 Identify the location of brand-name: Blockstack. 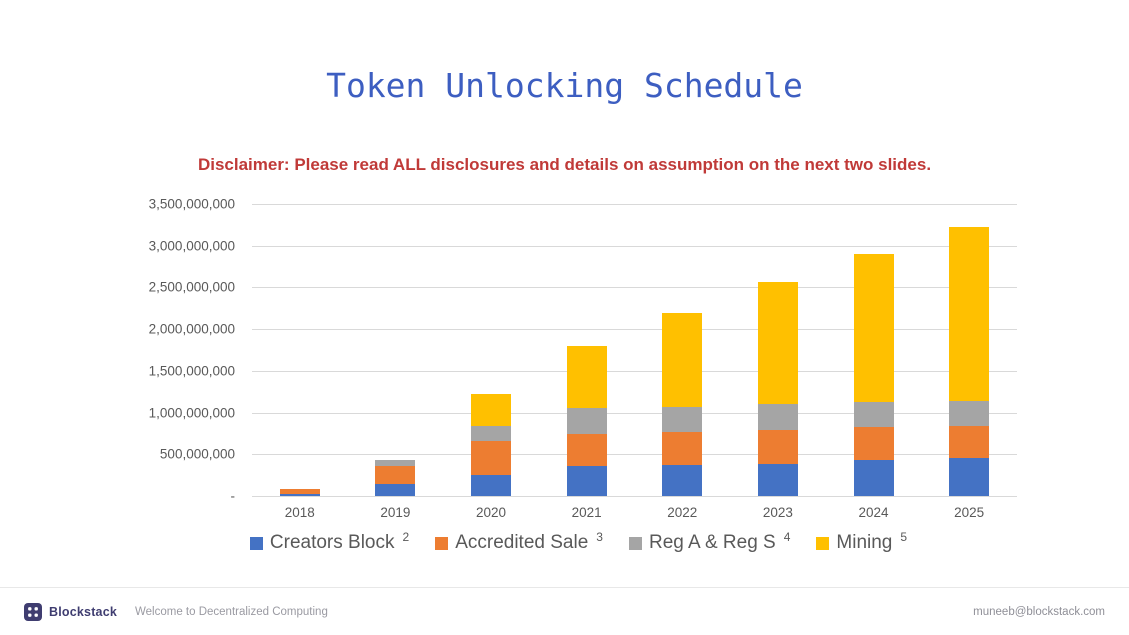
(83, 611).